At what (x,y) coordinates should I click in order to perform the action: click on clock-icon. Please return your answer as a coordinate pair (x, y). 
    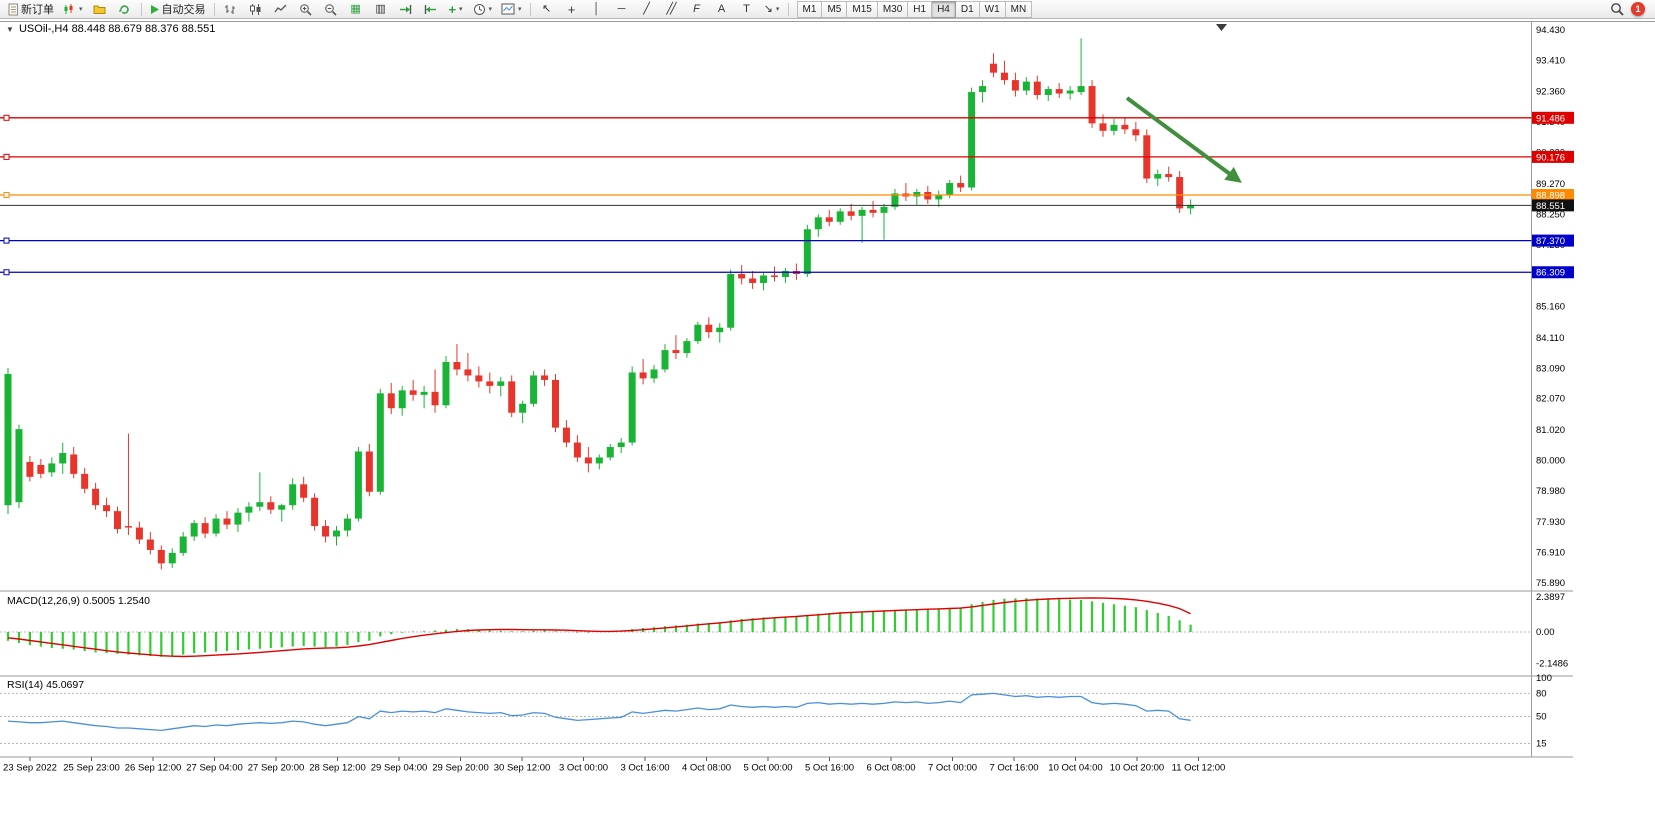
    Looking at the image, I should click on (479, 9).